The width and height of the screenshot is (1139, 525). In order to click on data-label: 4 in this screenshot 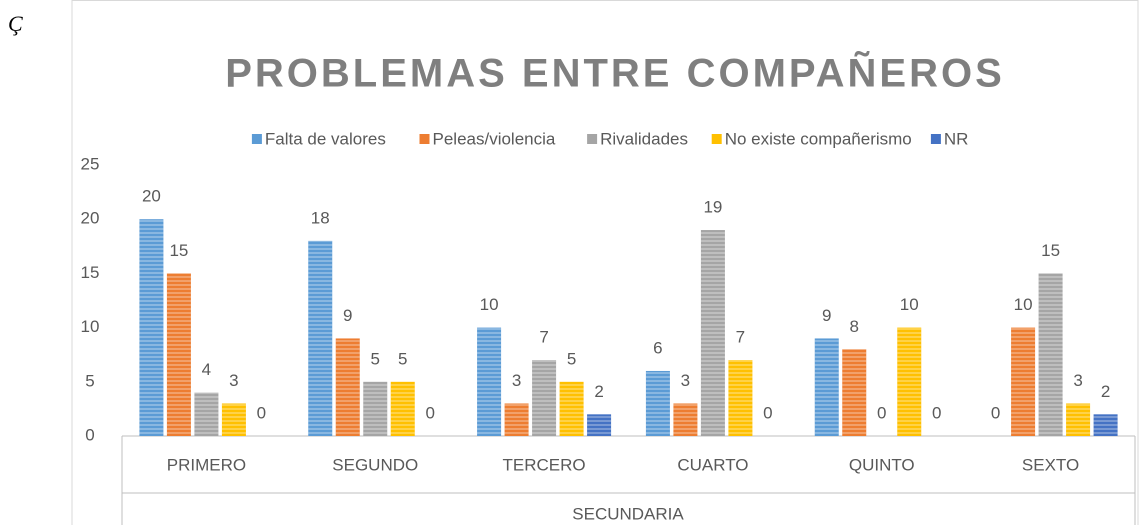, I will do `click(206, 369)`.